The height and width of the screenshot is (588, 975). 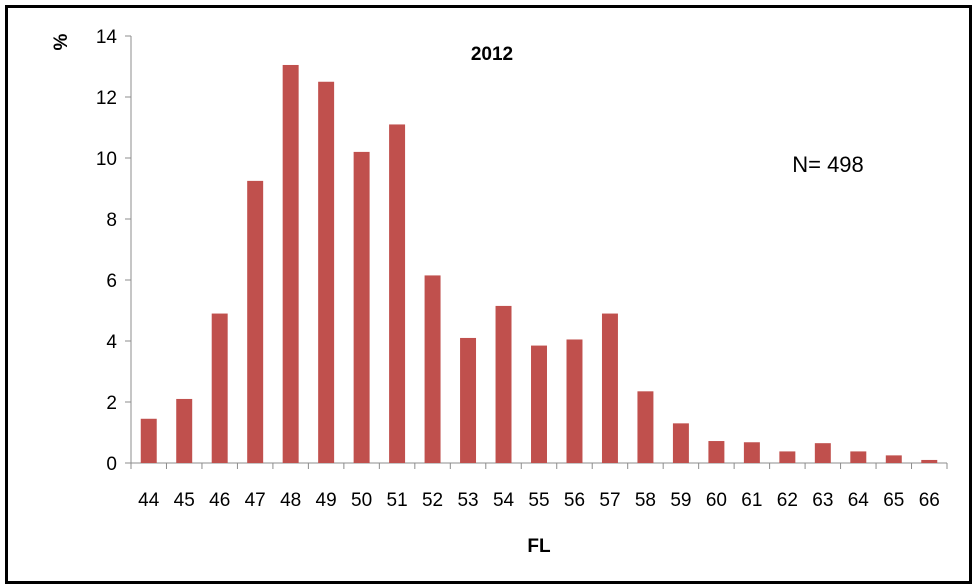 I want to click on x-tick-label: 49, so click(x=326, y=500).